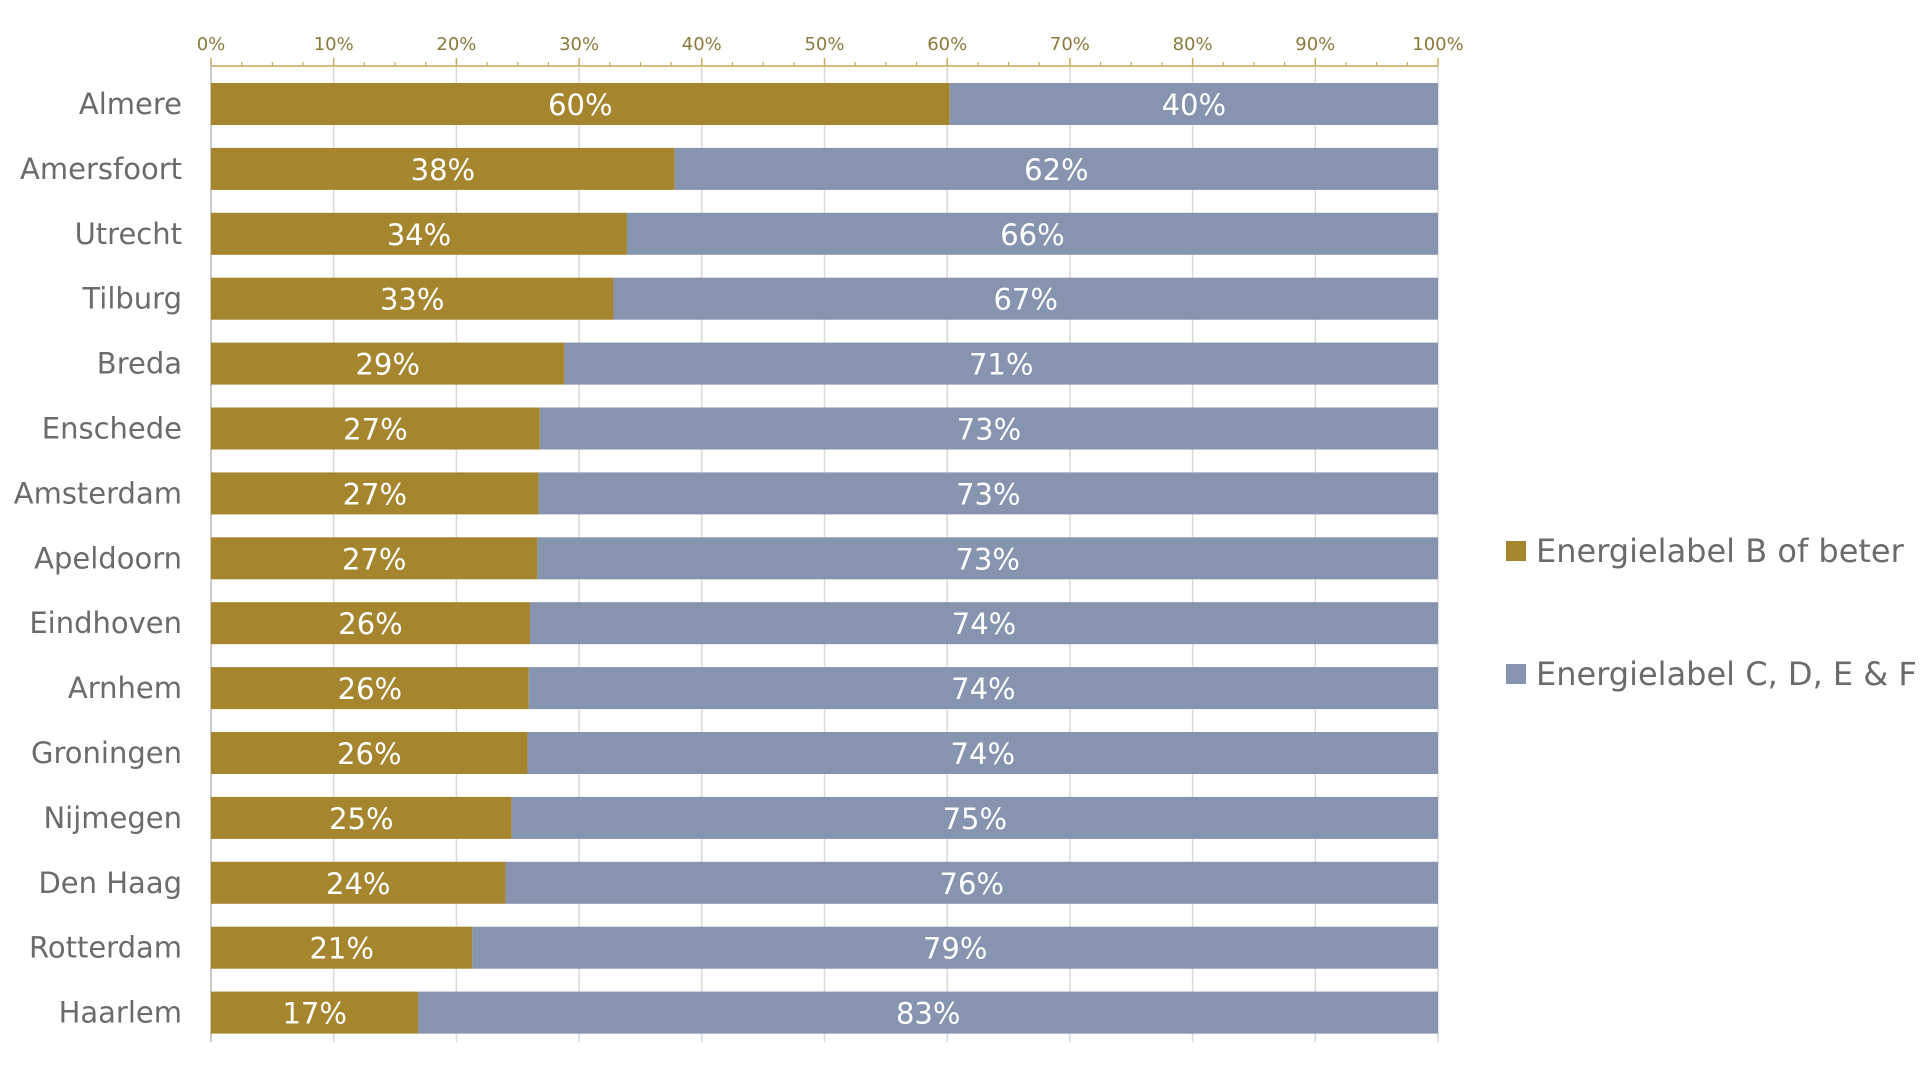 The width and height of the screenshot is (1920, 1080). What do you see at coordinates (1315, 44) in the screenshot?
I see `x-tick-label: 90%` at bounding box center [1315, 44].